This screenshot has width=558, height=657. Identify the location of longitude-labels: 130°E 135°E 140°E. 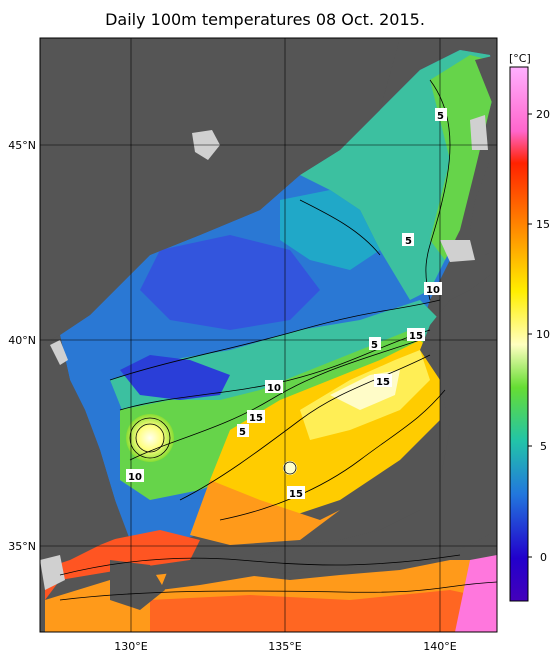
(285, 646).